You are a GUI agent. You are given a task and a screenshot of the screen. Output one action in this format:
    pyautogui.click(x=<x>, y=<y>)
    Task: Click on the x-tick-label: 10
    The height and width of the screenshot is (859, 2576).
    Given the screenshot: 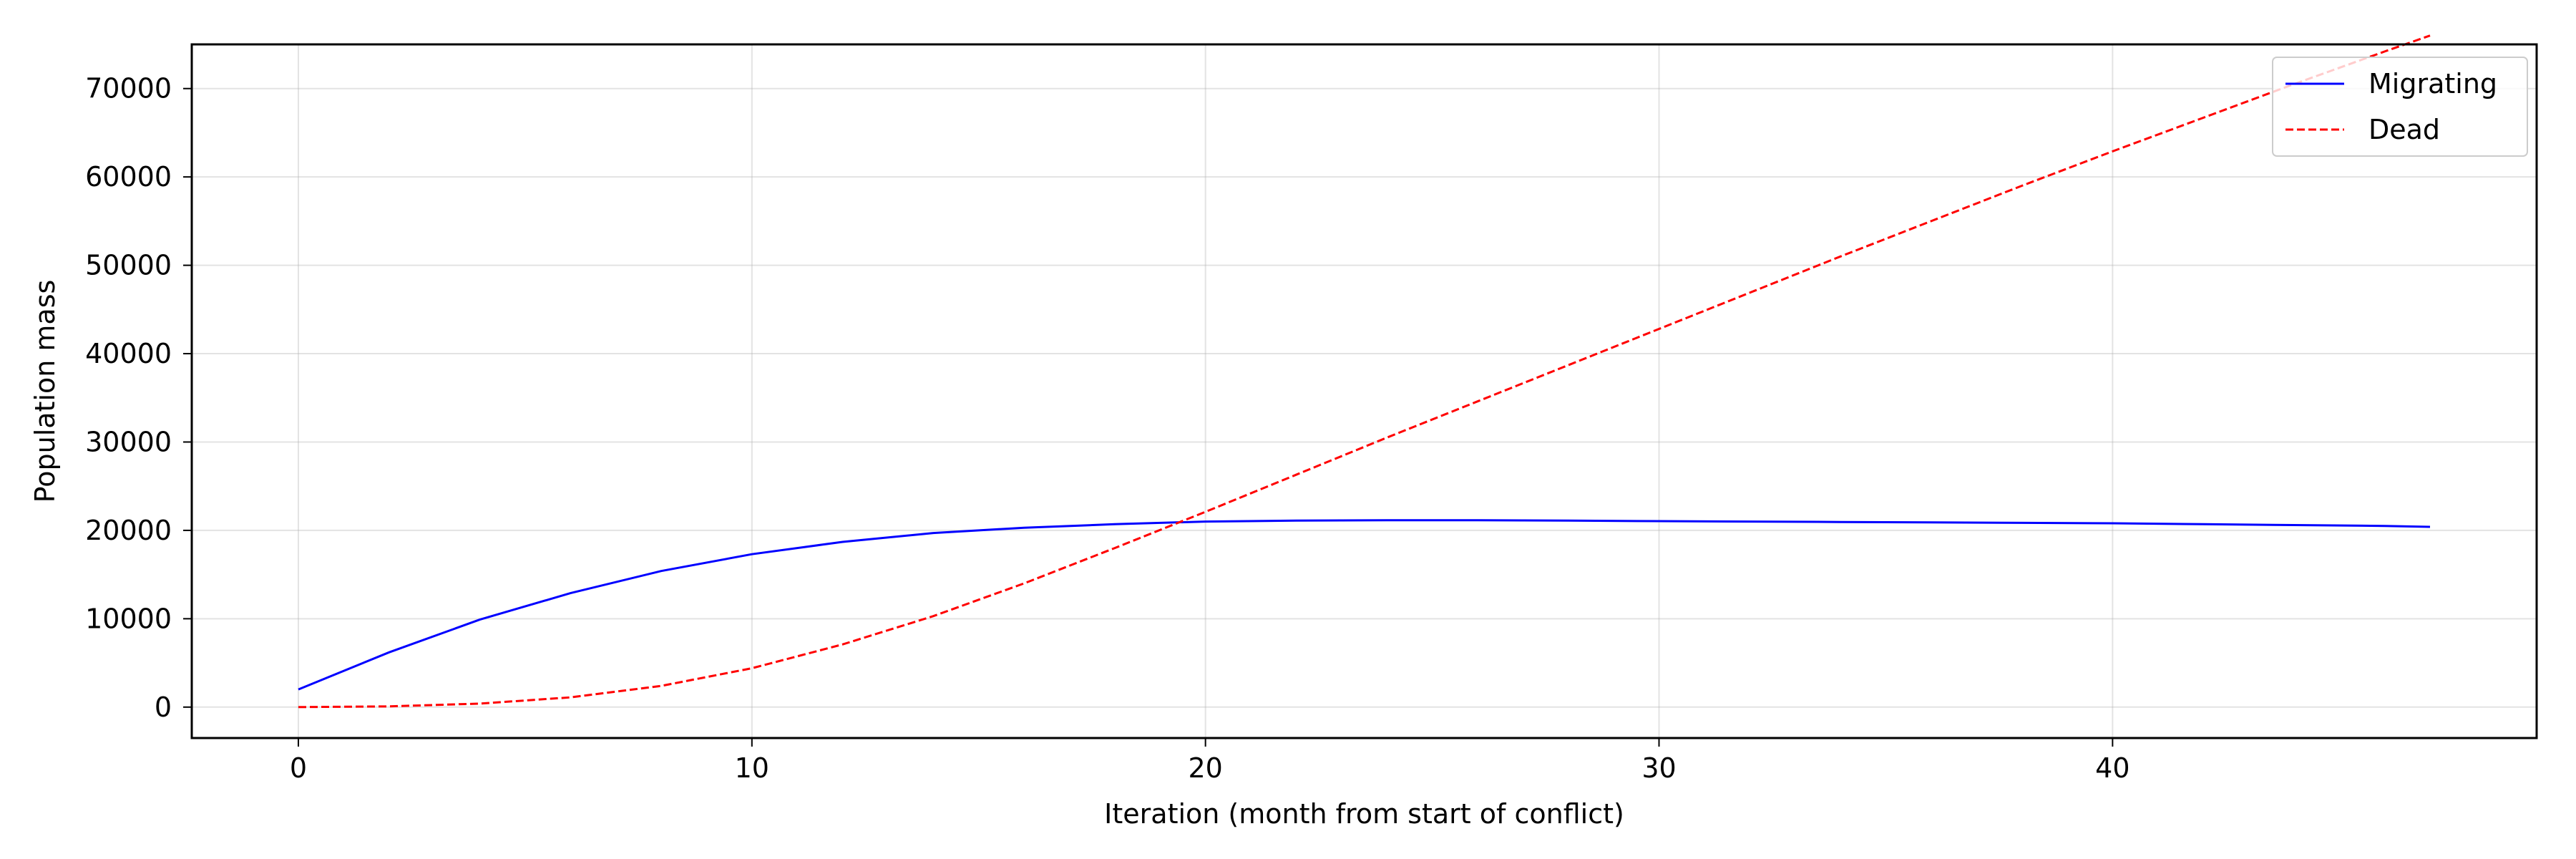 What is the action you would take?
    pyautogui.click(x=752, y=768)
    